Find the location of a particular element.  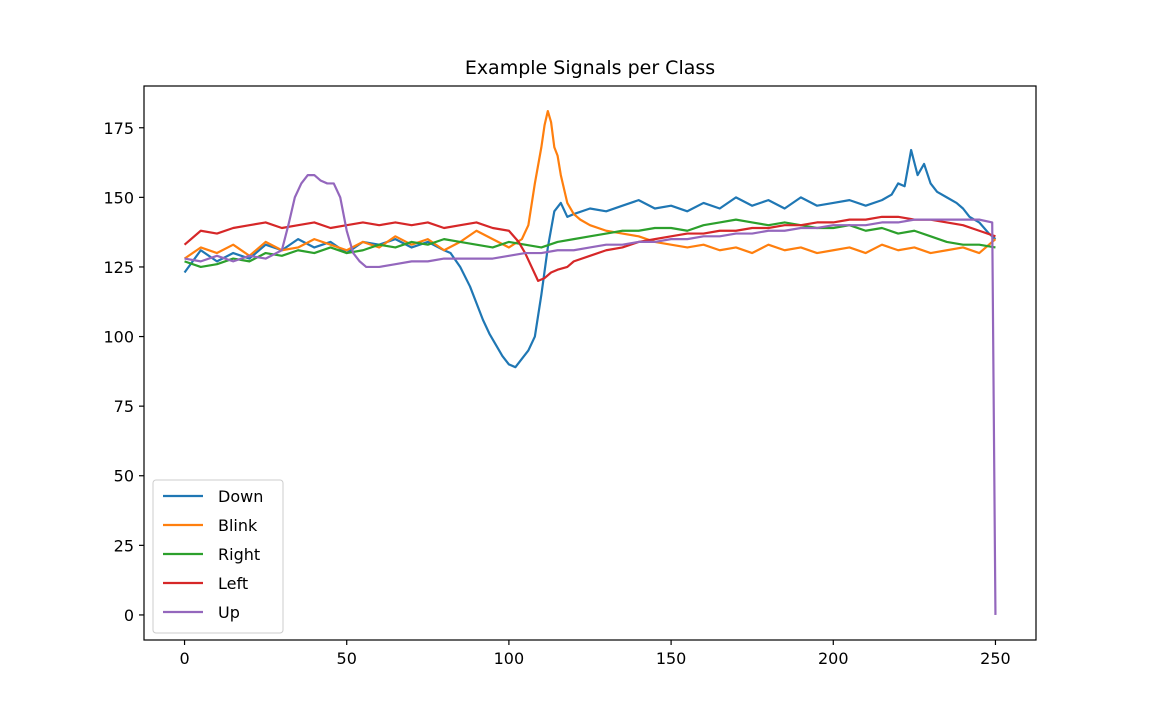

y-tick-label: 0 is located at coordinates (129, 615).